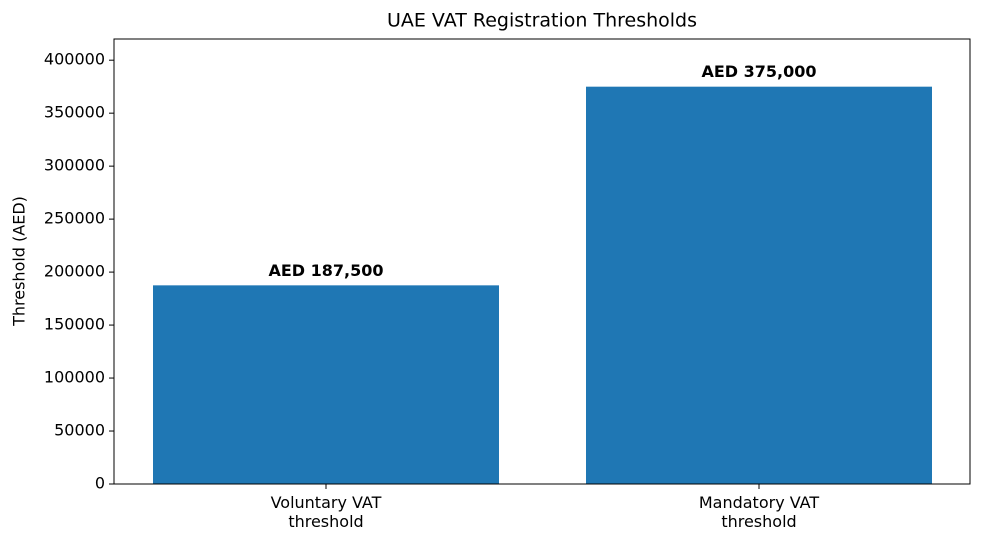 This screenshot has height=544, width=983. What do you see at coordinates (74, 165) in the screenshot?
I see `y-tick-label: 300000` at bounding box center [74, 165].